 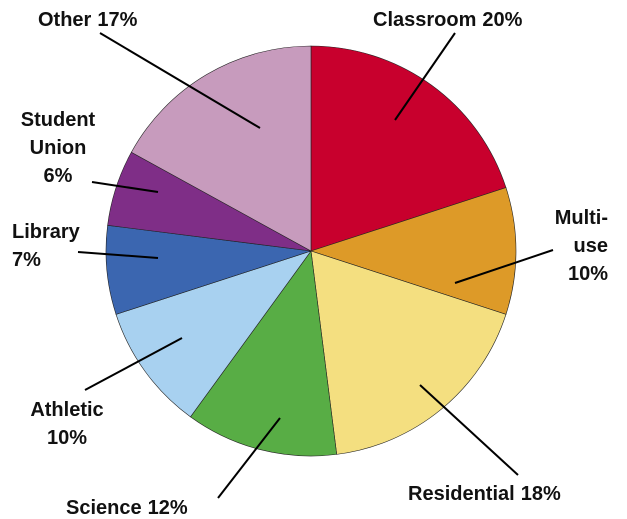 What do you see at coordinates (58, 134) in the screenshot?
I see `category-label: Student Union` at bounding box center [58, 134].